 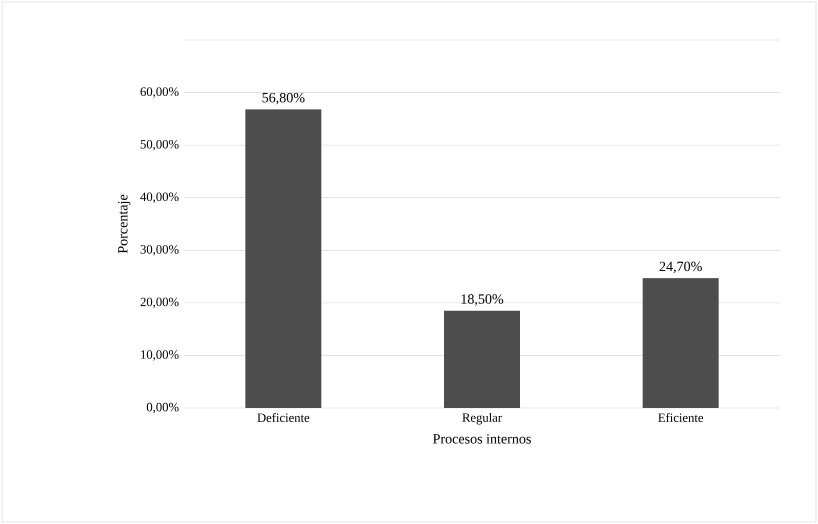 What do you see at coordinates (159, 197) in the screenshot?
I see `y-tick-label: 40,00%` at bounding box center [159, 197].